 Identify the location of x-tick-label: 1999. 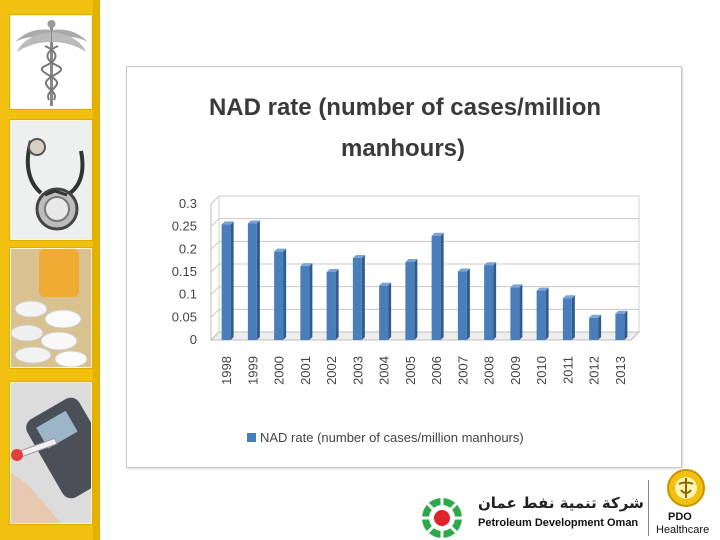
(252, 370).